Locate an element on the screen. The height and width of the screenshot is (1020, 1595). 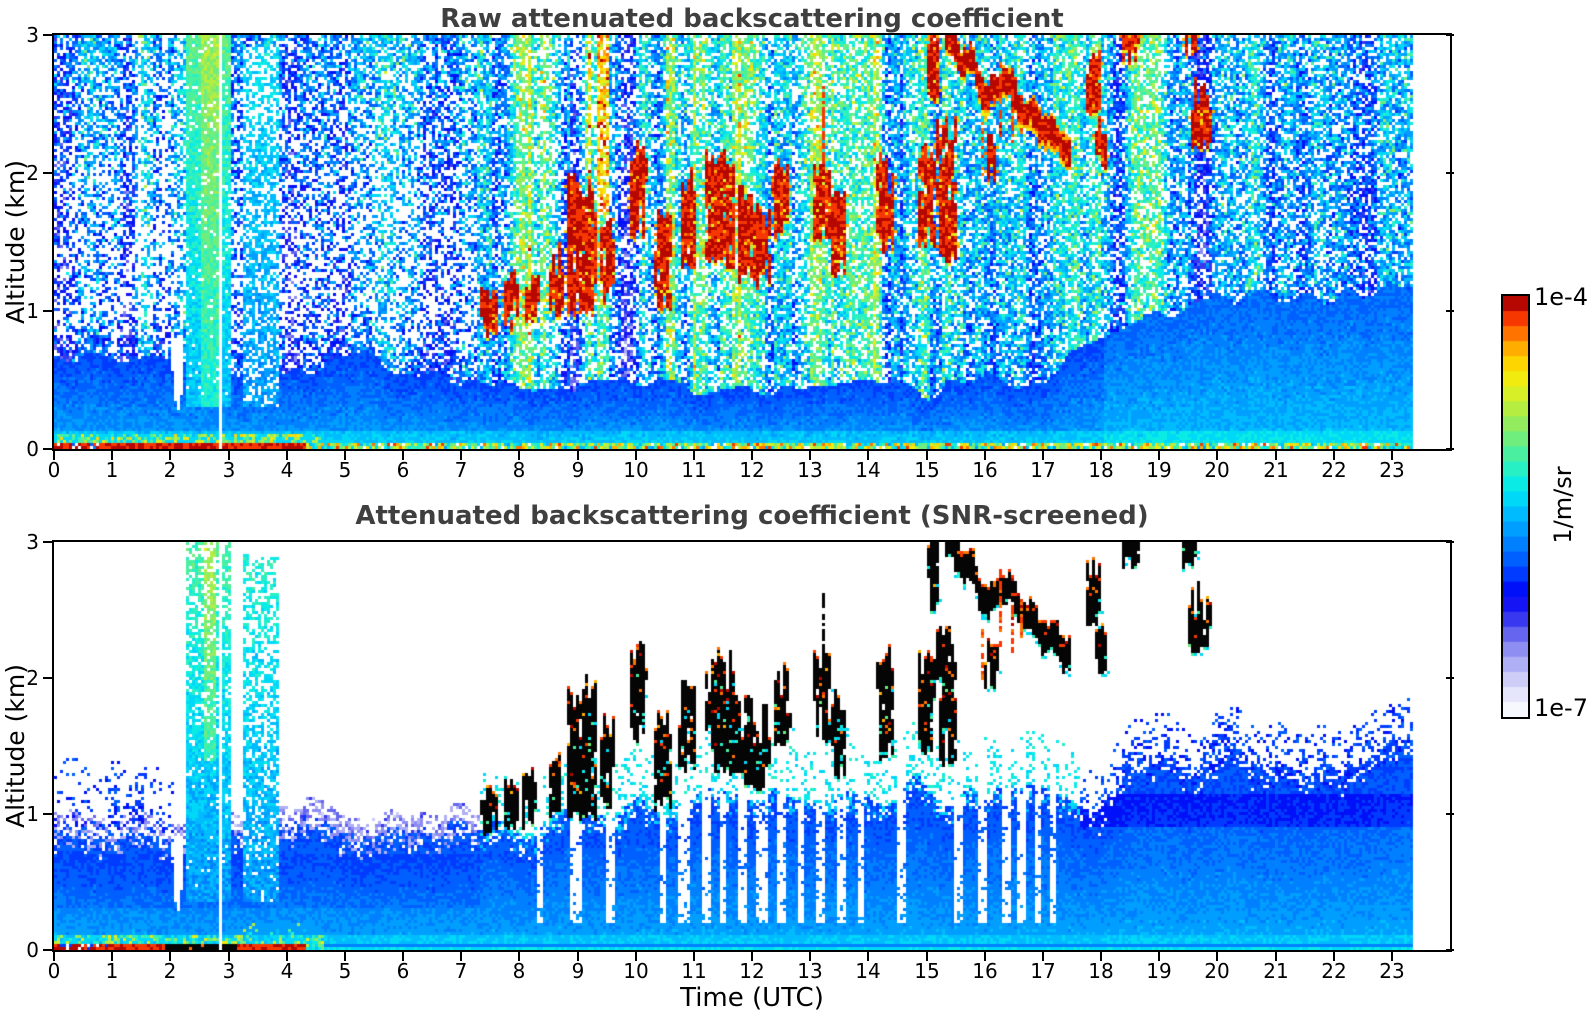
x-tick-label: 12 is located at coordinates (752, 971).